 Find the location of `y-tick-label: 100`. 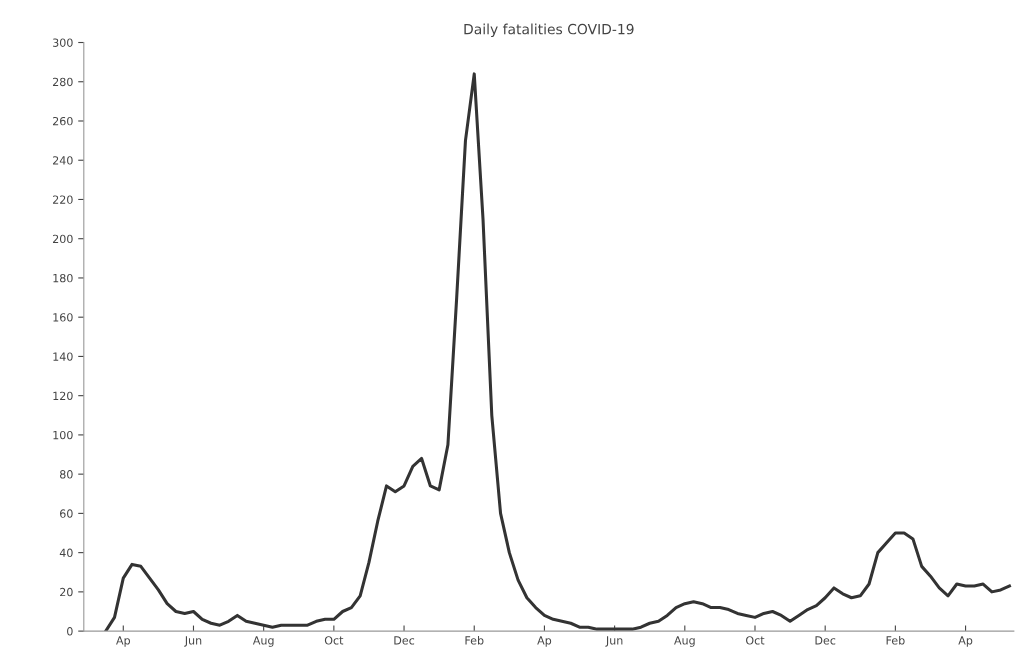

y-tick-label: 100 is located at coordinates (63, 435).